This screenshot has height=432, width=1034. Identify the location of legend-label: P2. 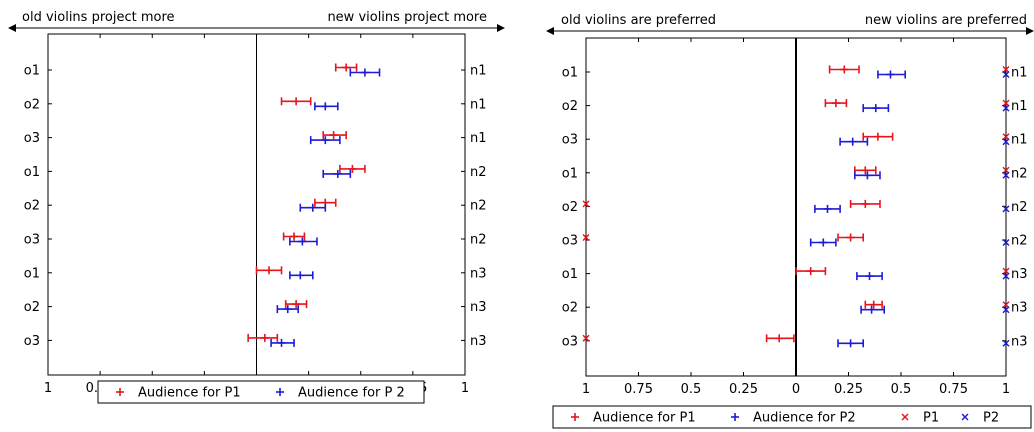
(991, 418).